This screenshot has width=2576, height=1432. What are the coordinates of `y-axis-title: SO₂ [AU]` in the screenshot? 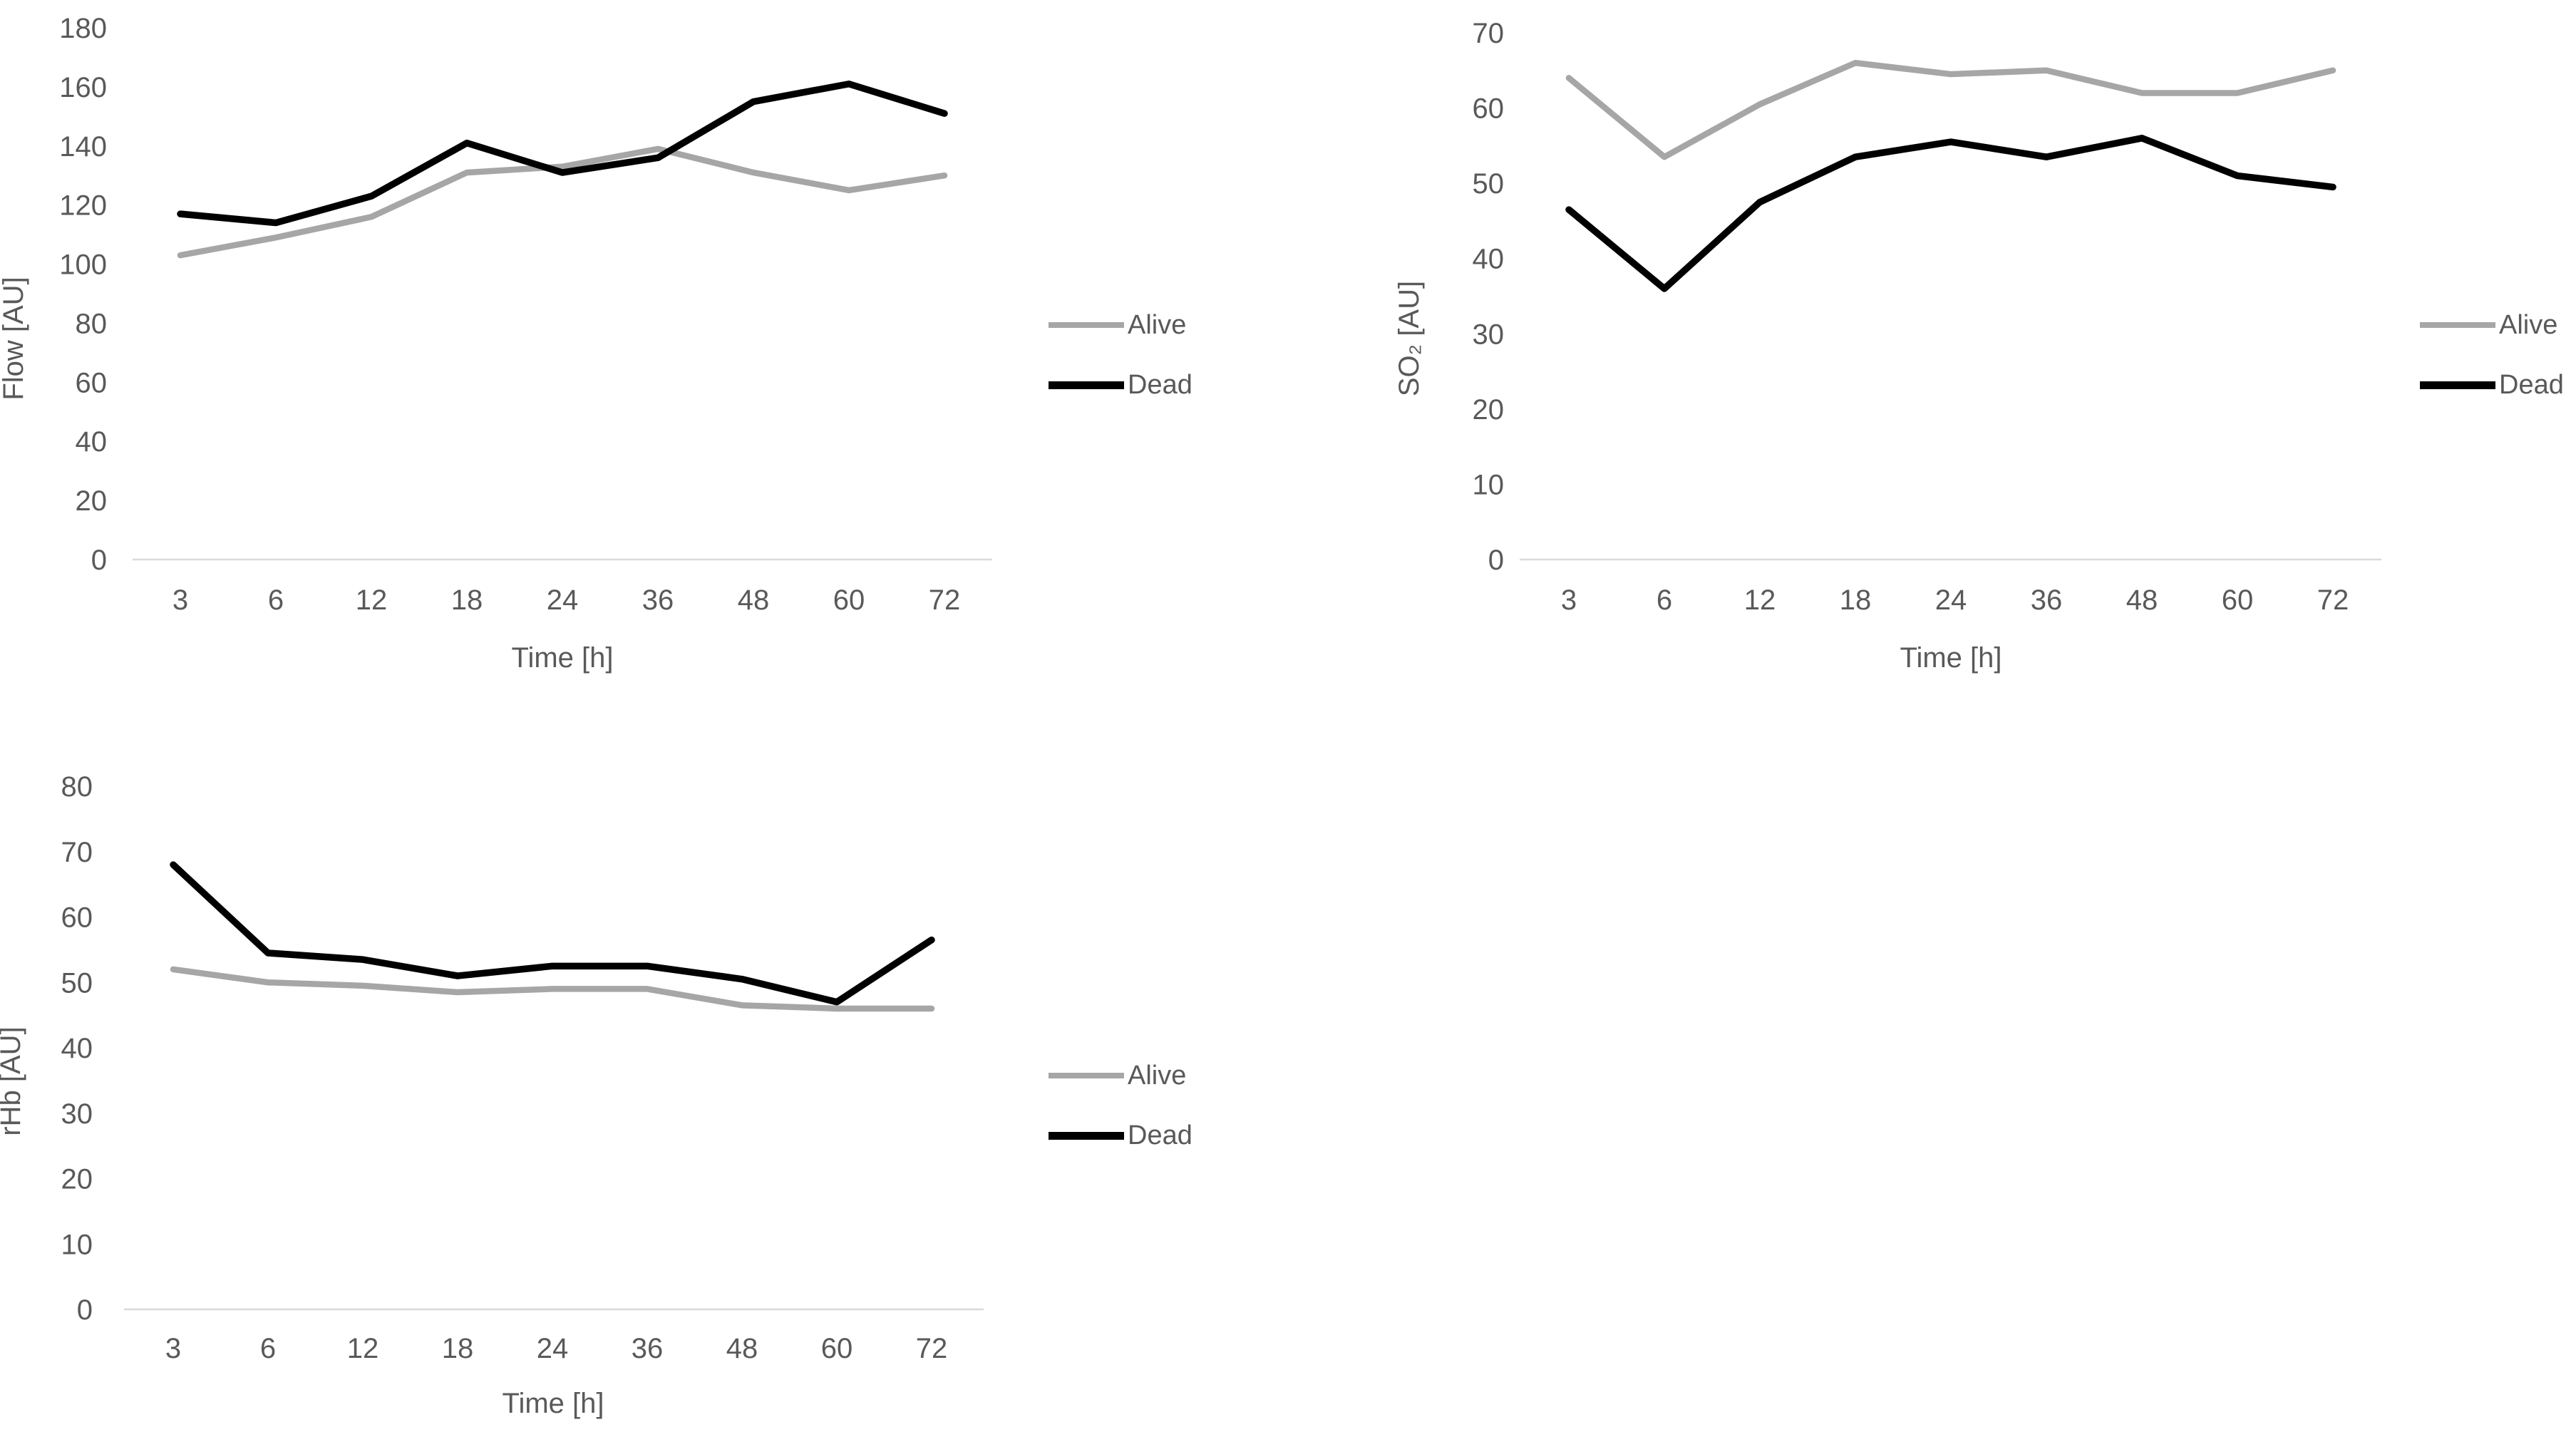 It's located at (1409, 338).